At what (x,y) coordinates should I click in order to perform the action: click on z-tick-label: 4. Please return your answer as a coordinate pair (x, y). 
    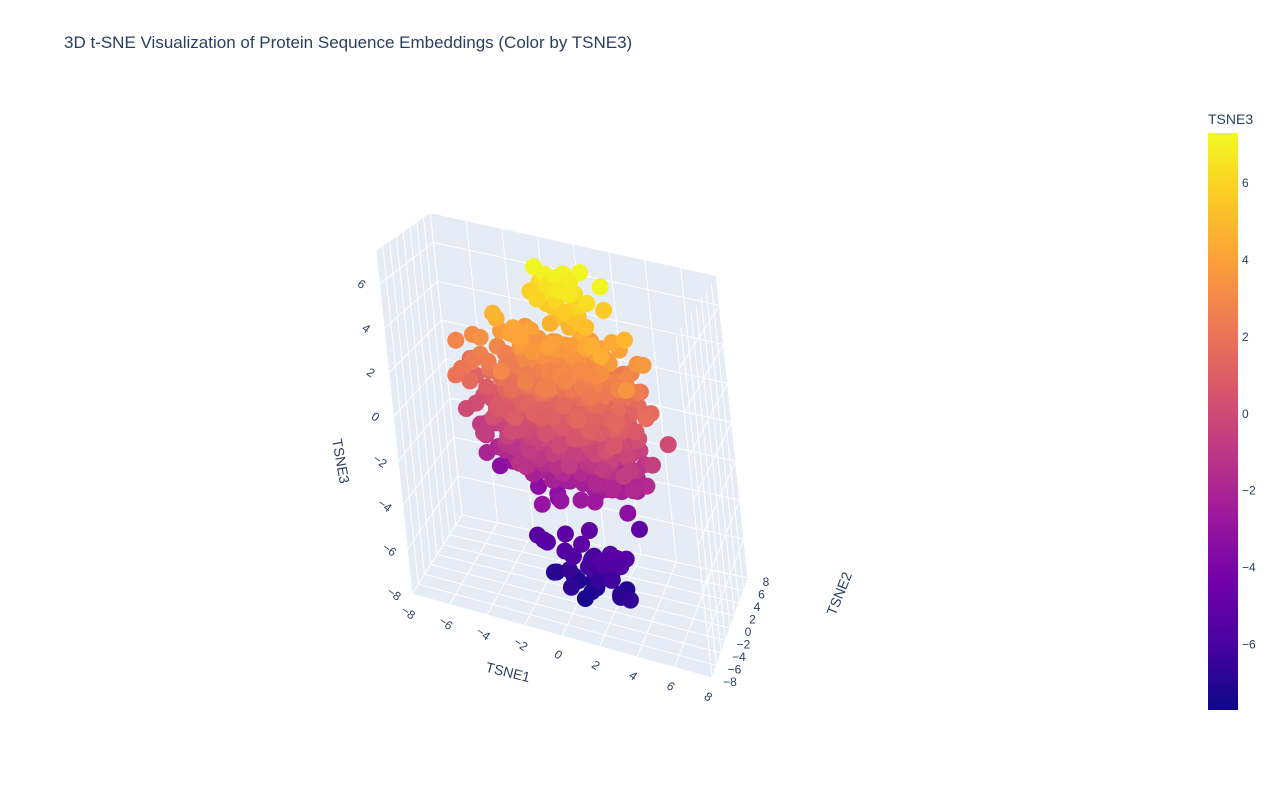
    Looking at the image, I should click on (366, 328).